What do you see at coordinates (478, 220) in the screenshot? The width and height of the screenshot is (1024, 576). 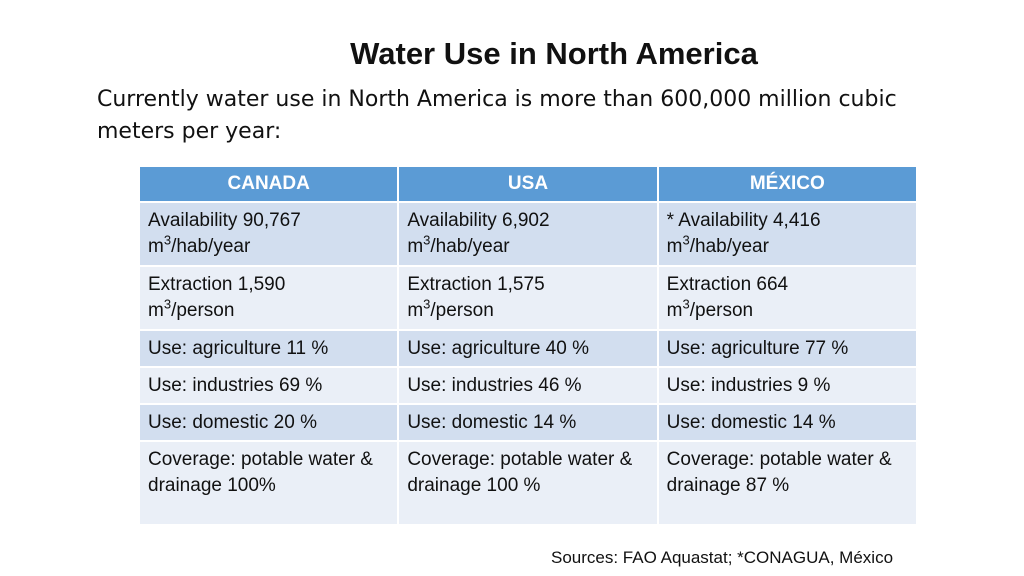 I see `cell-label: Availability 6,902` at bounding box center [478, 220].